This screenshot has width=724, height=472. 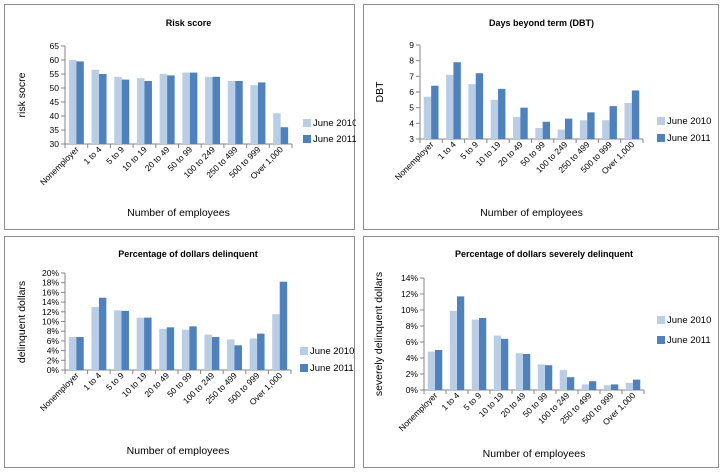 I want to click on y-tick-label: 40, so click(x=55, y=116).